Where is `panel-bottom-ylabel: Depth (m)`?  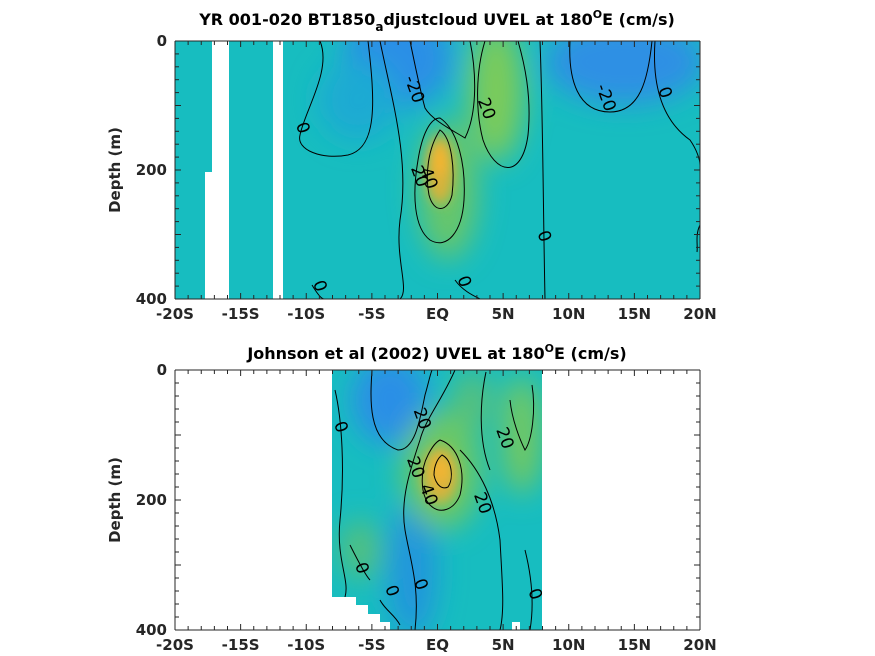
panel-bottom-ylabel: Depth (m) is located at coordinates (115, 500).